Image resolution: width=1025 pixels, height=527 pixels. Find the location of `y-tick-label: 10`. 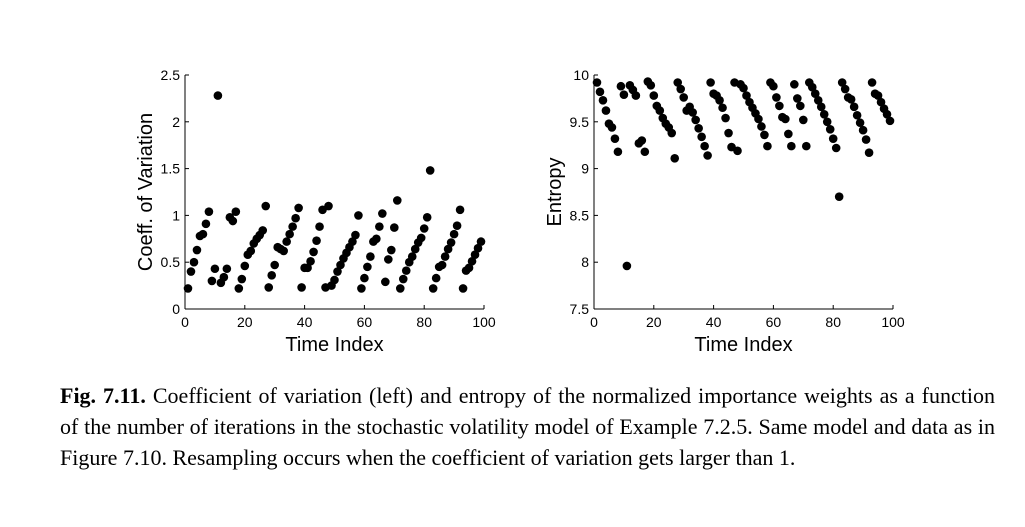

y-tick-label: 10 is located at coordinates (581, 75).